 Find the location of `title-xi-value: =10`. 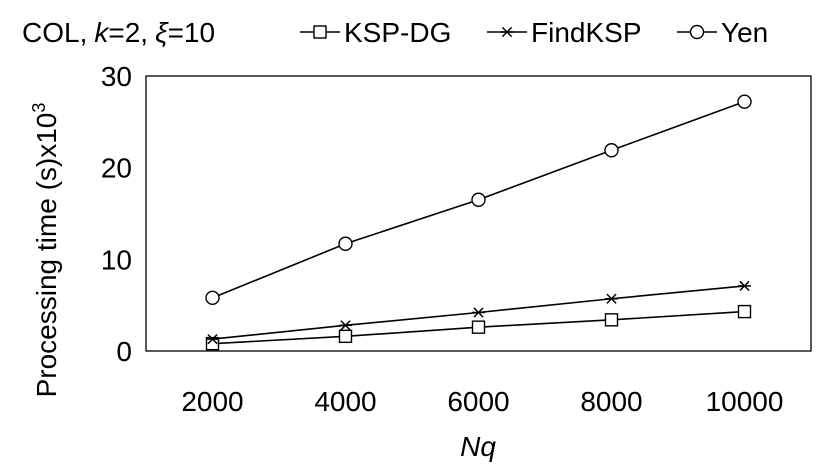

title-xi-value: =10 is located at coordinates (192, 32).